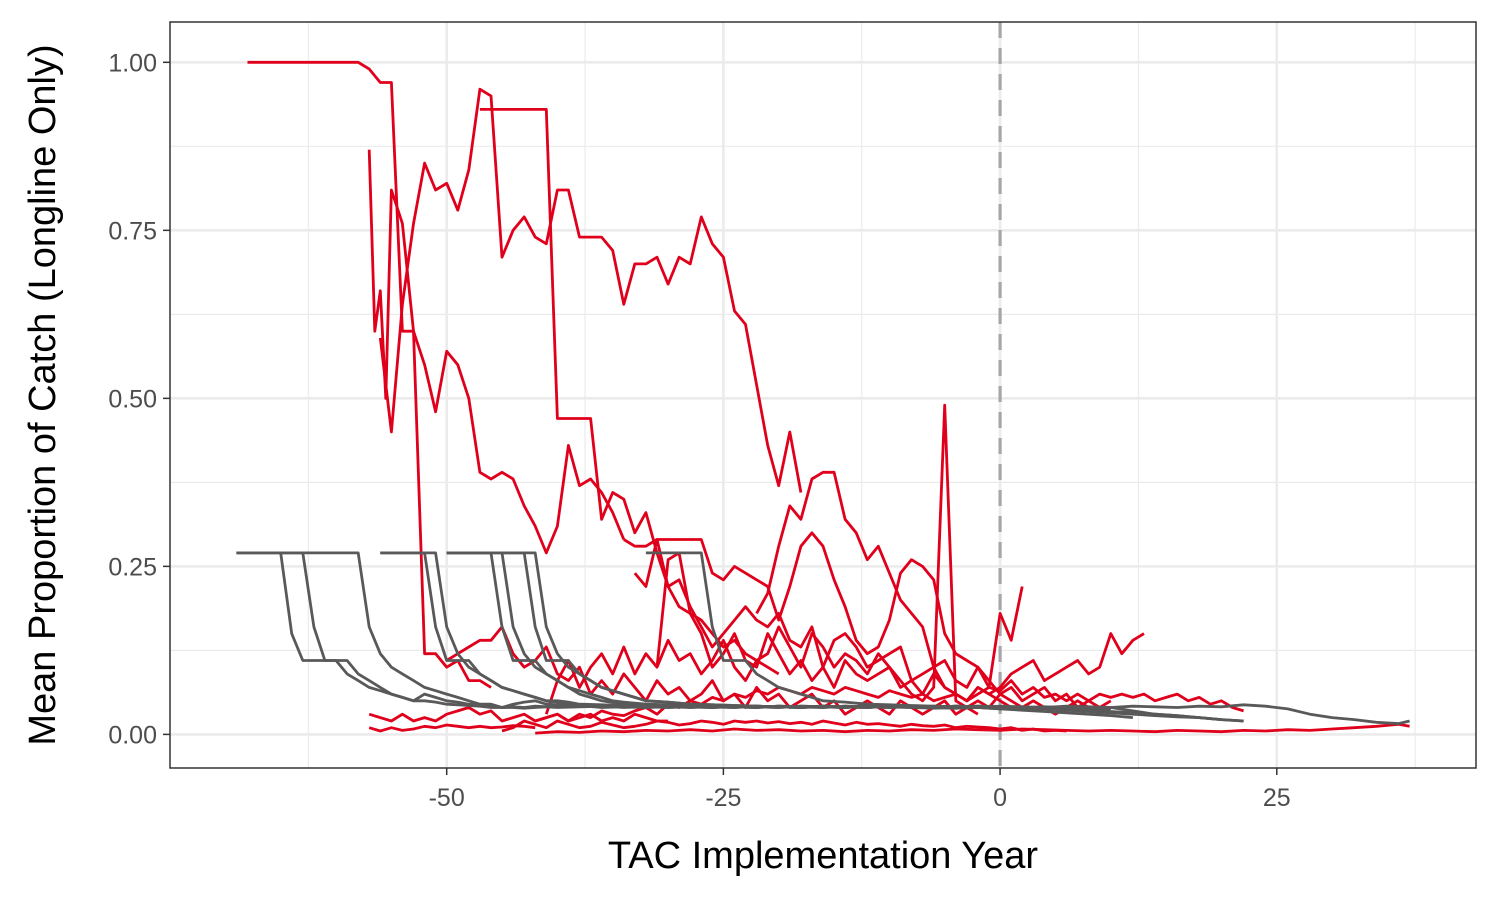 This screenshot has height=900, width=1500. What do you see at coordinates (723, 798) in the screenshot?
I see `x-tick-label-1: -25` at bounding box center [723, 798].